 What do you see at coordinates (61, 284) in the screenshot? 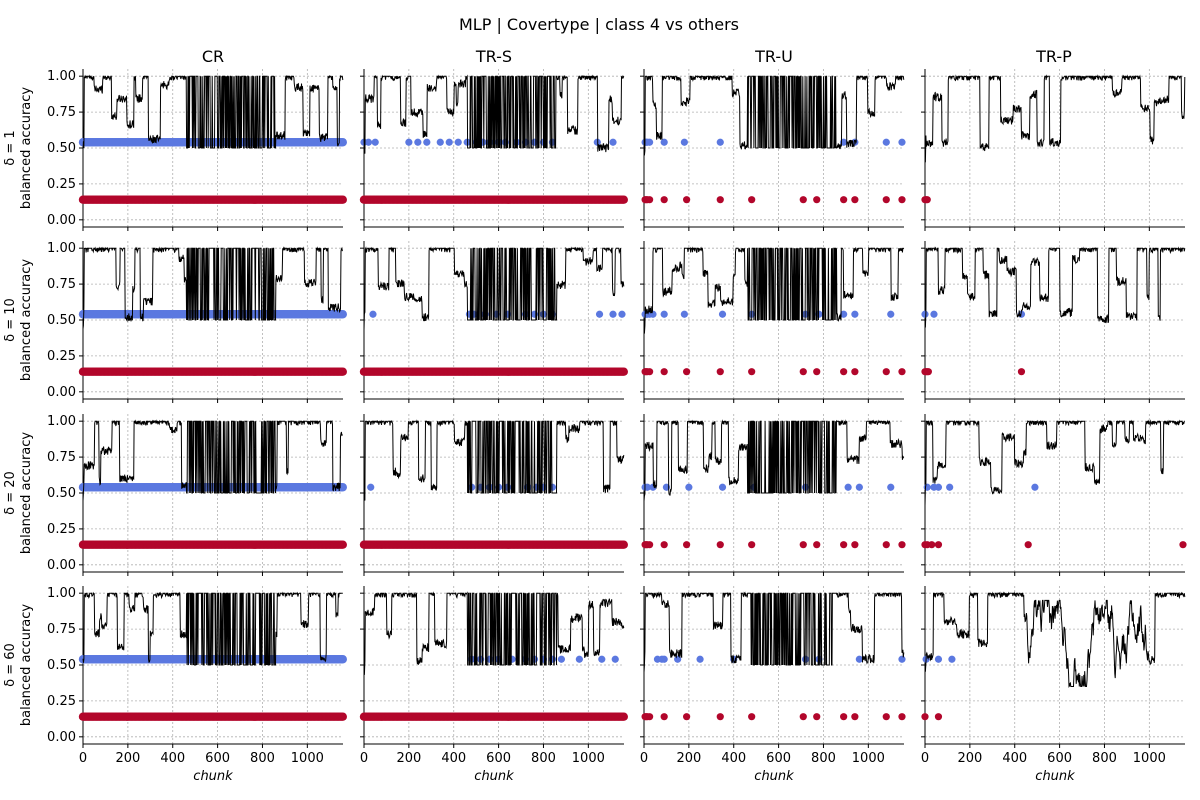
I see `y-tick-label: 0.75` at bounding box center [61, 284].